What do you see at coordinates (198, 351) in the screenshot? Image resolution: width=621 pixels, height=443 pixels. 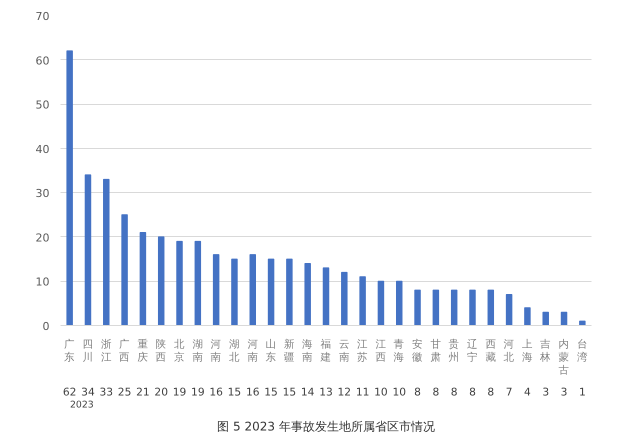 I see `x-tick-label: 湖南` at bounding box center [198, 351].